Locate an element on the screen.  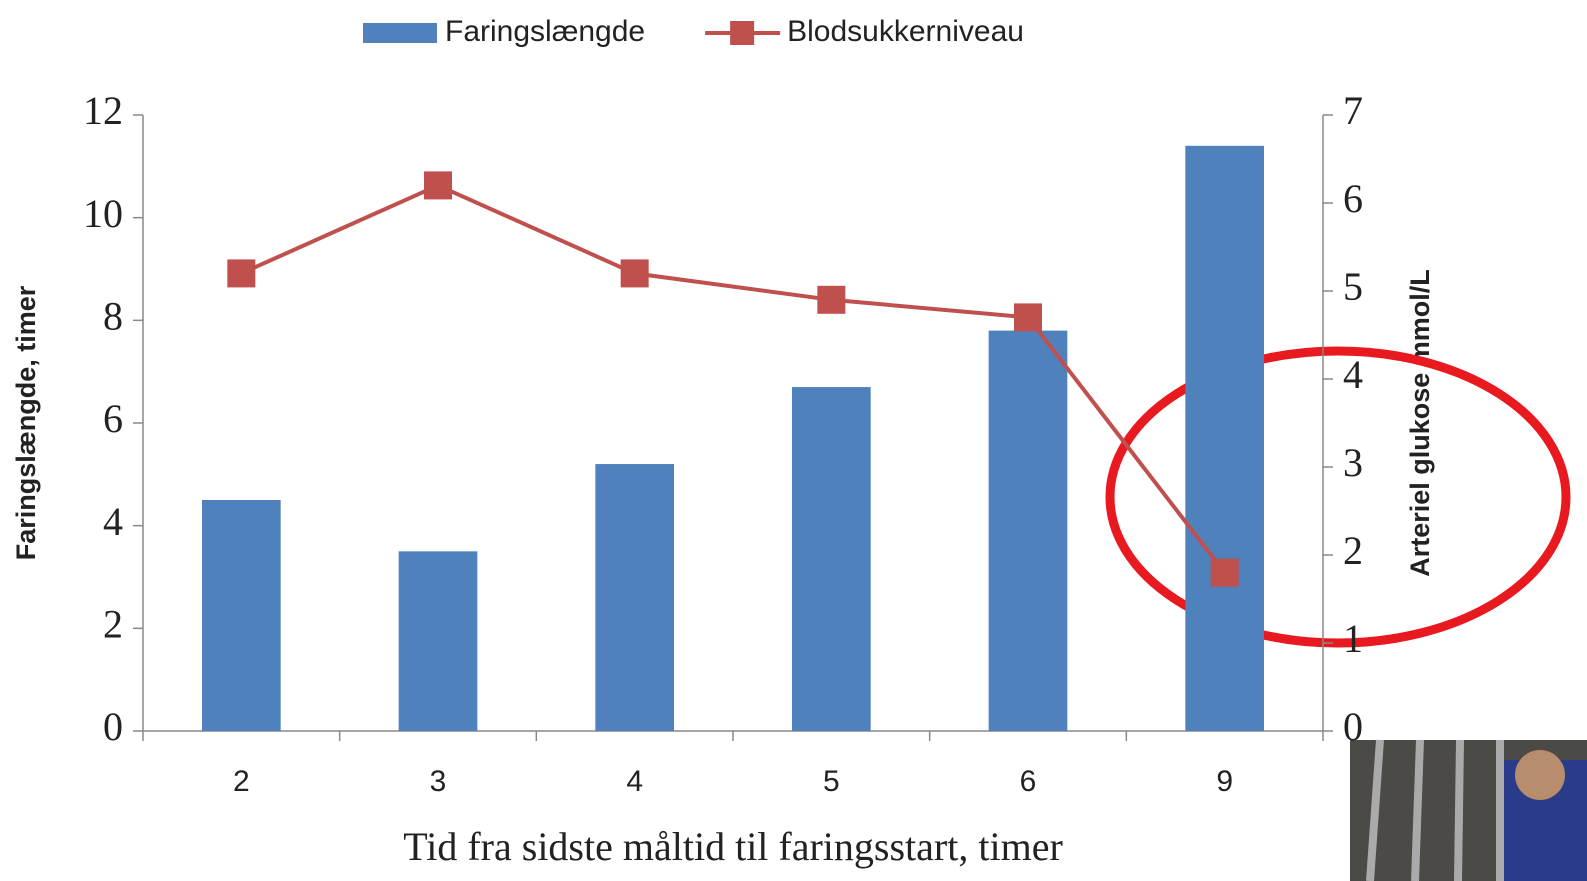
thumbnail-face is located at coordinates (1540, 775).